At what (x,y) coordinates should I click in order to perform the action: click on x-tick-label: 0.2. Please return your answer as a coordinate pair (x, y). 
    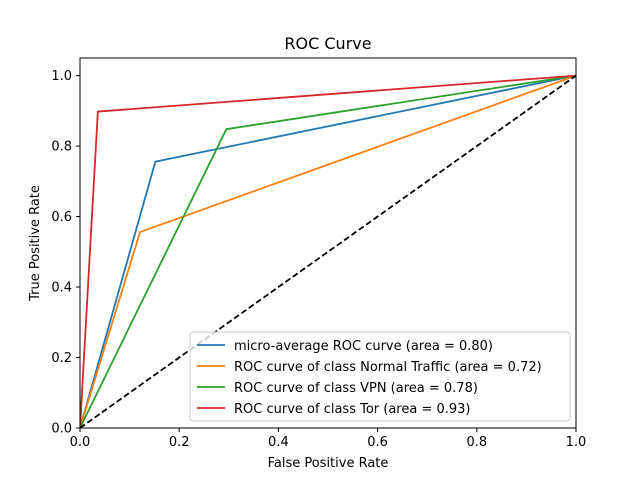
    Looking at the image, I should click on (179, 442).